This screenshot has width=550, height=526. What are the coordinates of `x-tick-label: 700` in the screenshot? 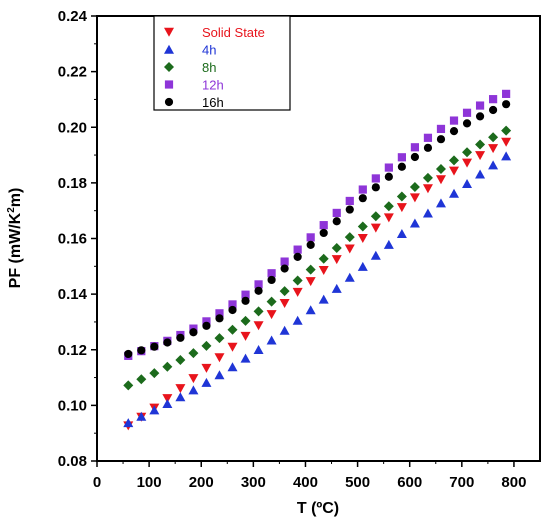 It's located at (461, 482).